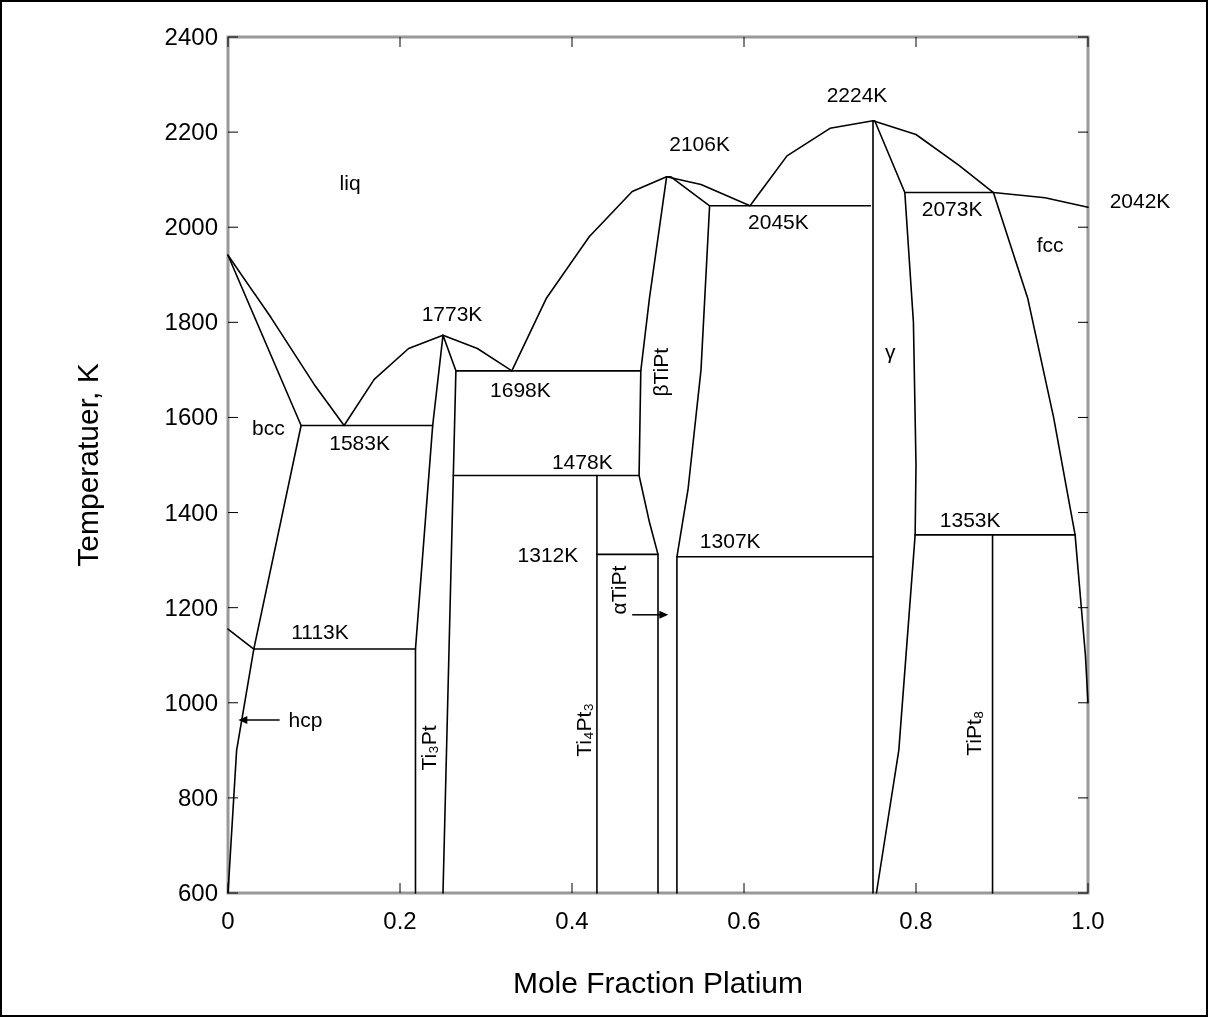 The height and width of the screenshot is (1017, 1208). I want to click on y-tick-label: 2200, so click(191, 132).